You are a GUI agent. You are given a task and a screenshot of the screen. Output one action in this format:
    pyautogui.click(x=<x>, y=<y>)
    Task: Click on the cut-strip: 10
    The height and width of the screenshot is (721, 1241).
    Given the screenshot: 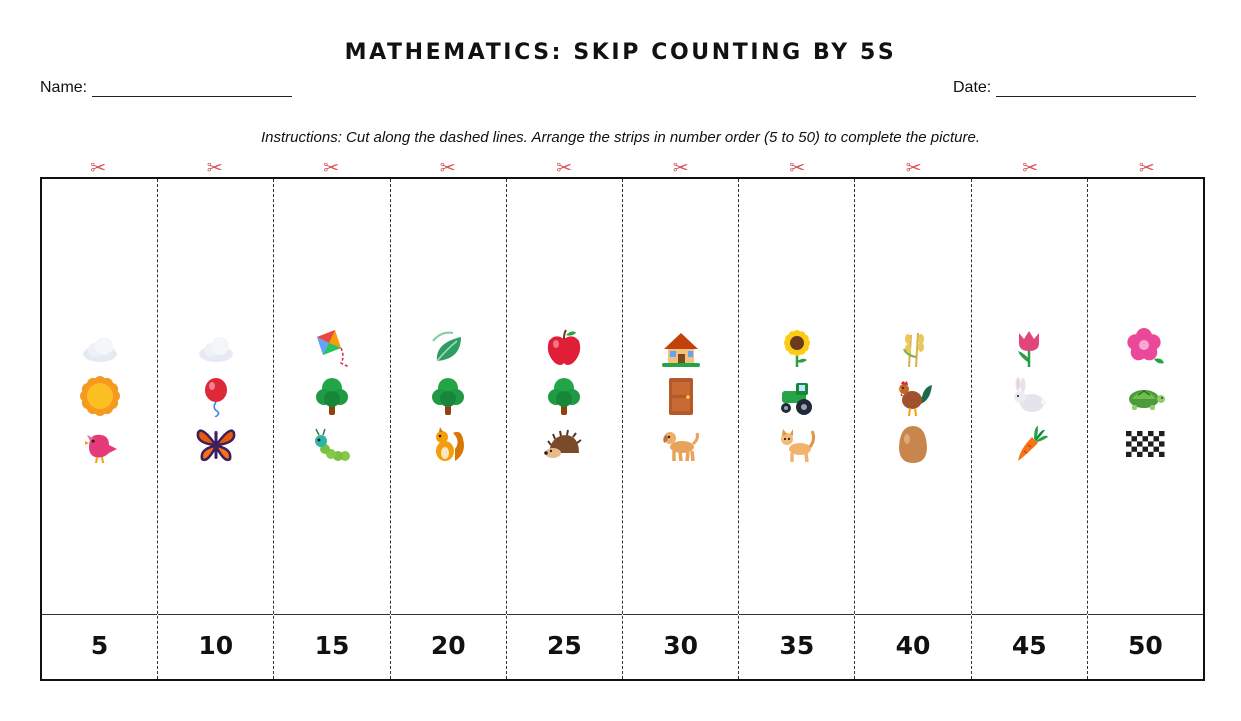 What is the action you would take?
    pyautogui.click(x=215, y=429)
    